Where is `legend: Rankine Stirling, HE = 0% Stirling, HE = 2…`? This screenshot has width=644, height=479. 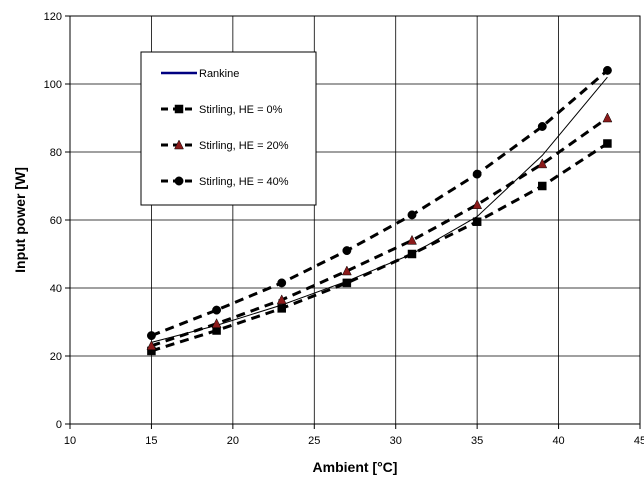 legend: Rankine Stirling, HE = 0% Stirling, HE = 2… is located at coordinates (228, 128).